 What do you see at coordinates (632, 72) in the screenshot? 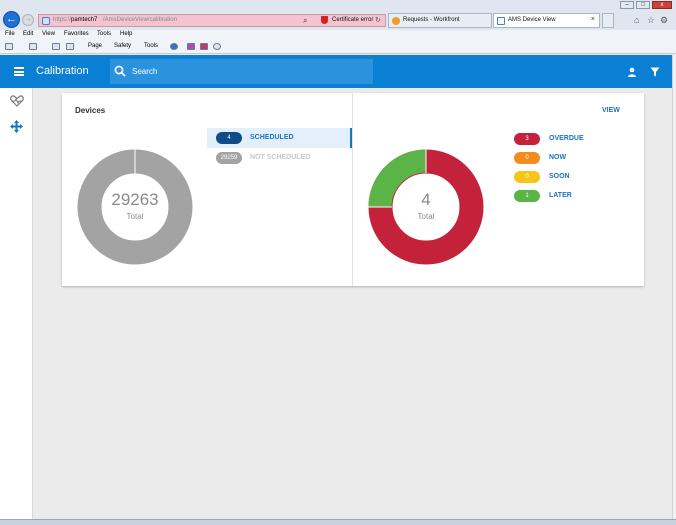
I see `user-icon` at bounding box center [632, 72].